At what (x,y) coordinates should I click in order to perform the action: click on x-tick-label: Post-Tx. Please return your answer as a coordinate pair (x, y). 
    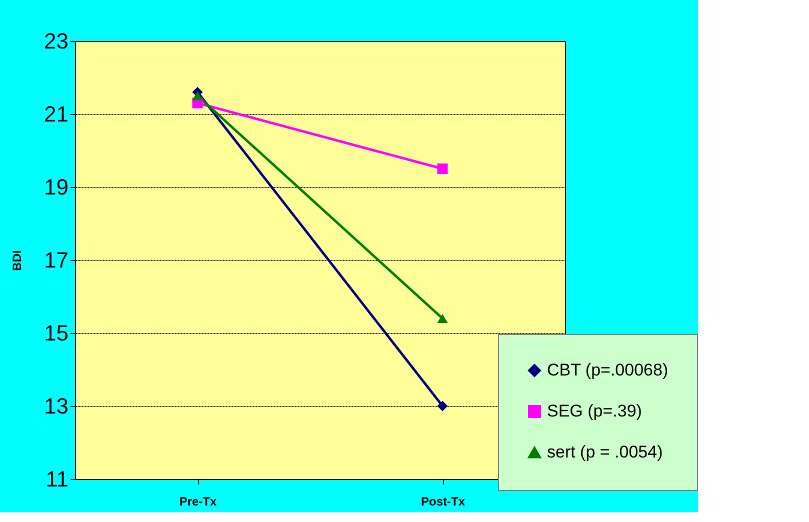
    Looking at the image, I should click on (443, 501).